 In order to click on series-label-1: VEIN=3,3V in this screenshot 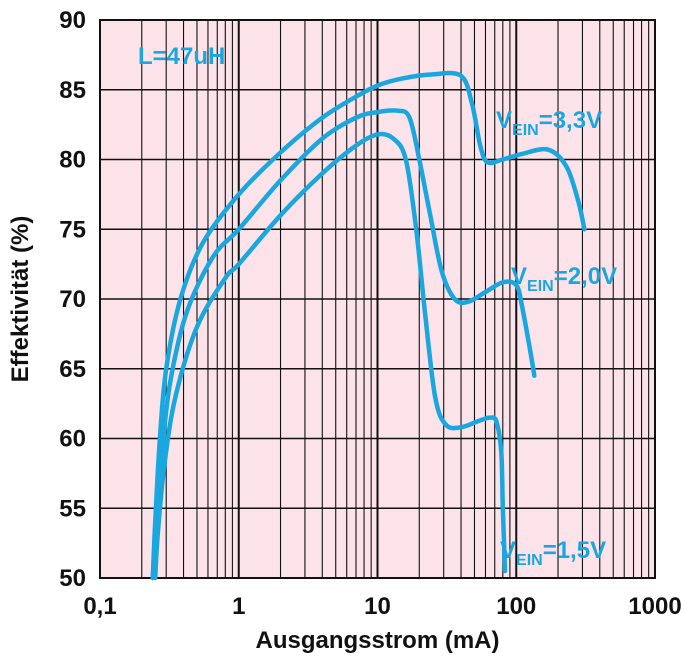, I will do `click(549, 123)`.